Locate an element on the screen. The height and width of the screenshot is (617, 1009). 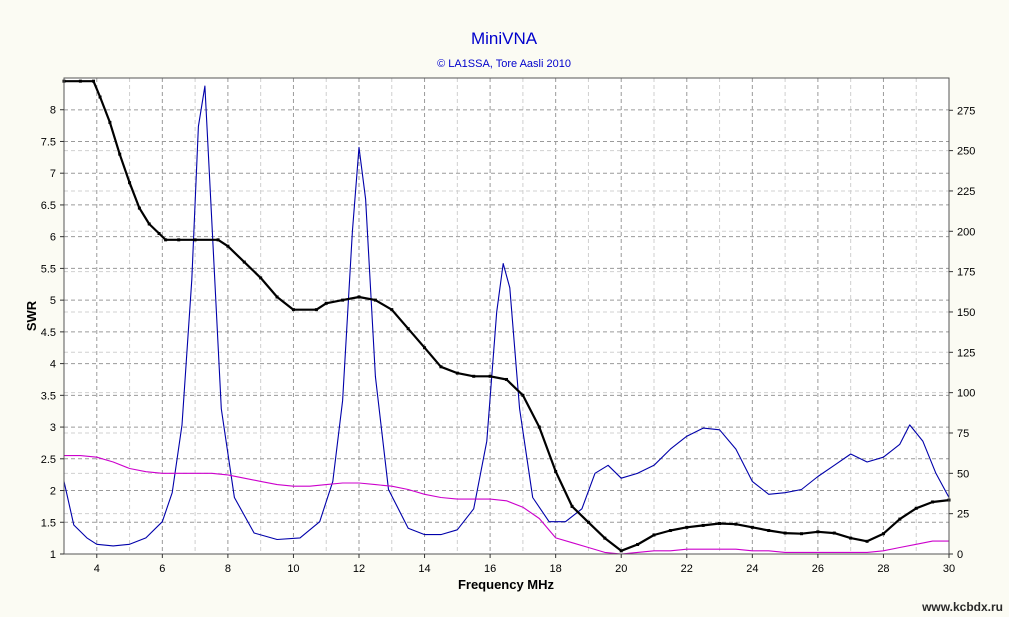
x-tick-label: 22 is located at coordinates (687, 569).